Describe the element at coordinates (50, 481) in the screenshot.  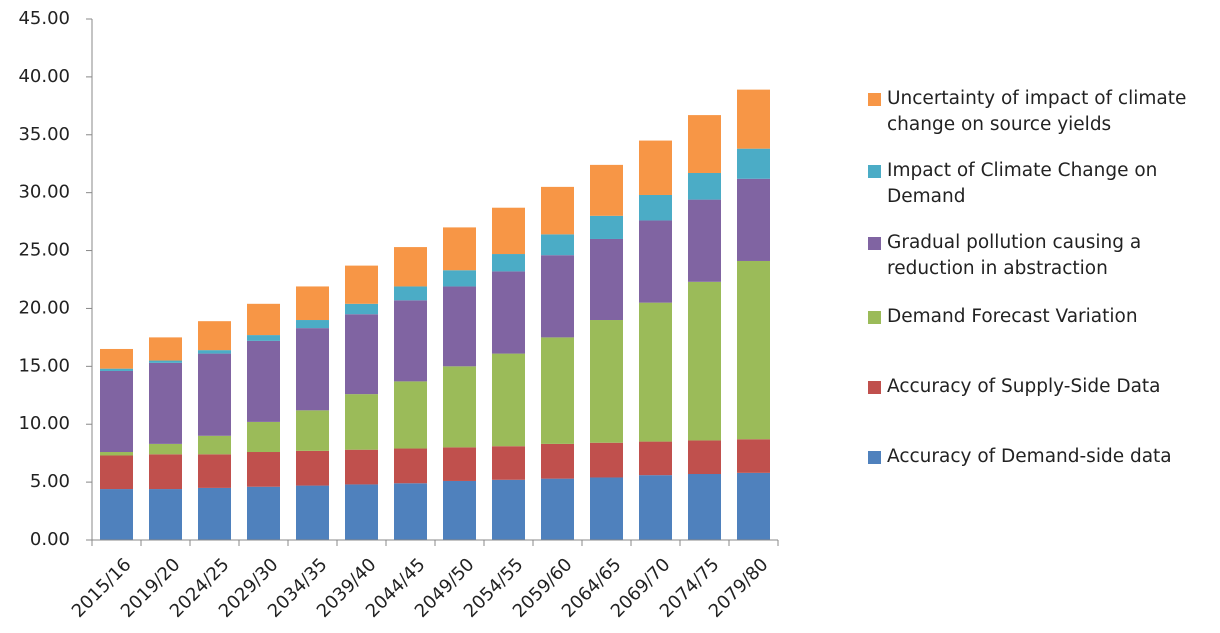
I see `y-tick-label: 5.00` at that location.